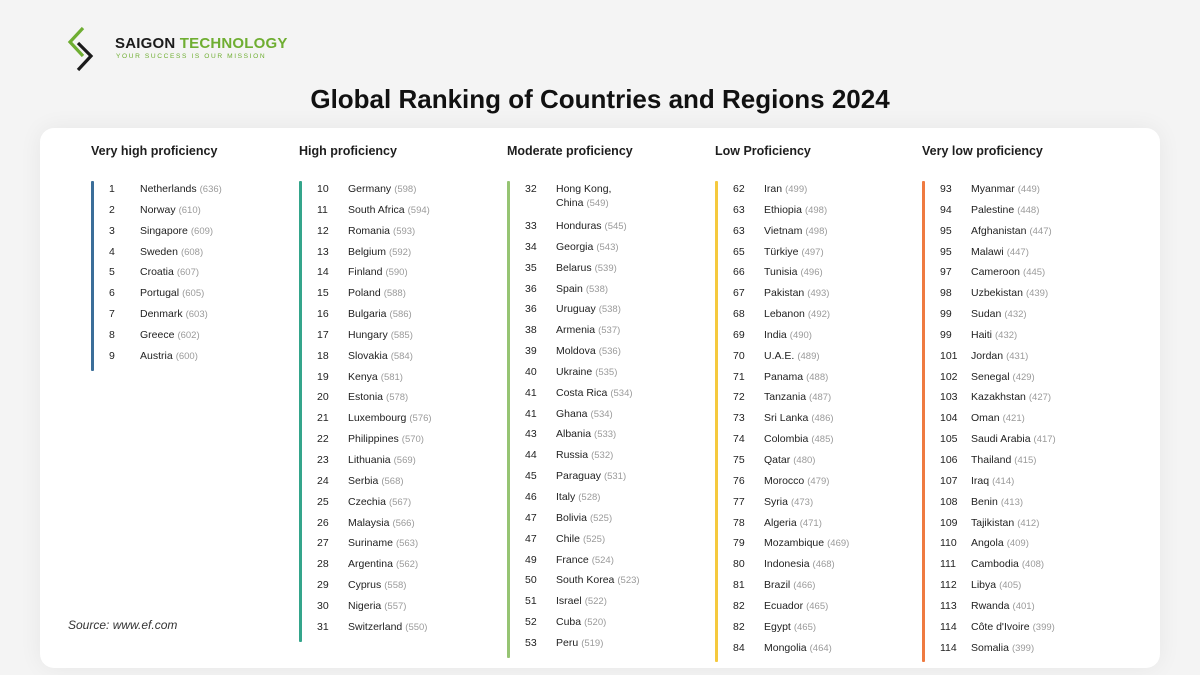 Image resolution: width=1200 pixels, height=675 pixels. I want to click on rank-number: 111, so click(948, 564).